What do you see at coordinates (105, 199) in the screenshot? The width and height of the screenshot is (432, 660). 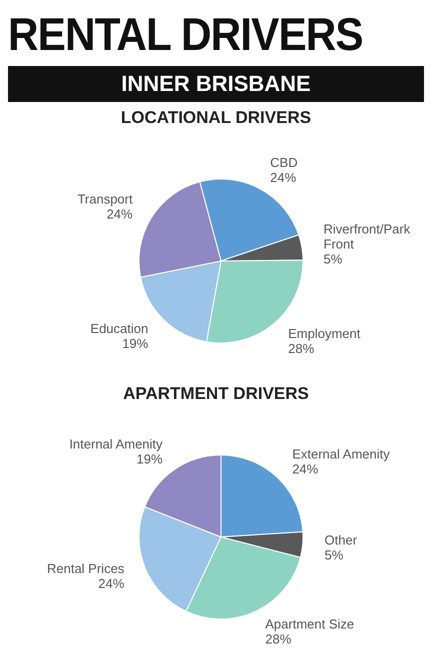 I see `slice-label: Transport` at bounding box center [105, 199].